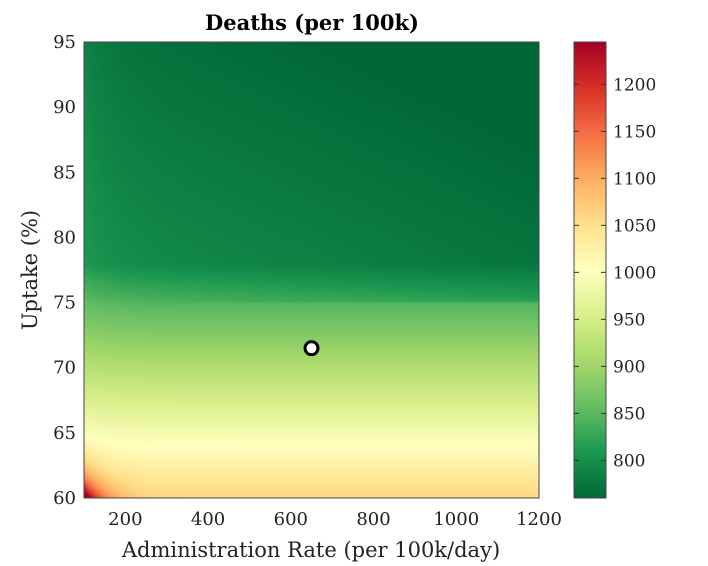  Describe the element at coordinates (64, 303) in the screenshot. I see `y-tick-label: 75` at that location.